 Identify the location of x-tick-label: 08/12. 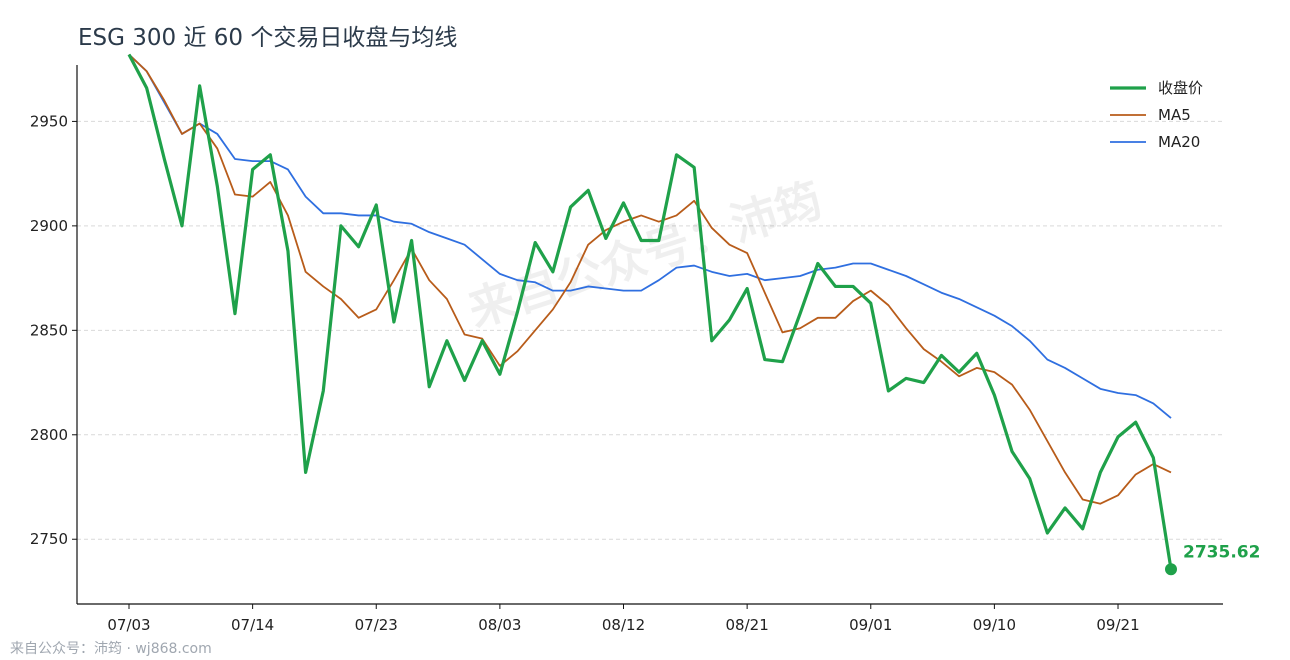
(623, 625).